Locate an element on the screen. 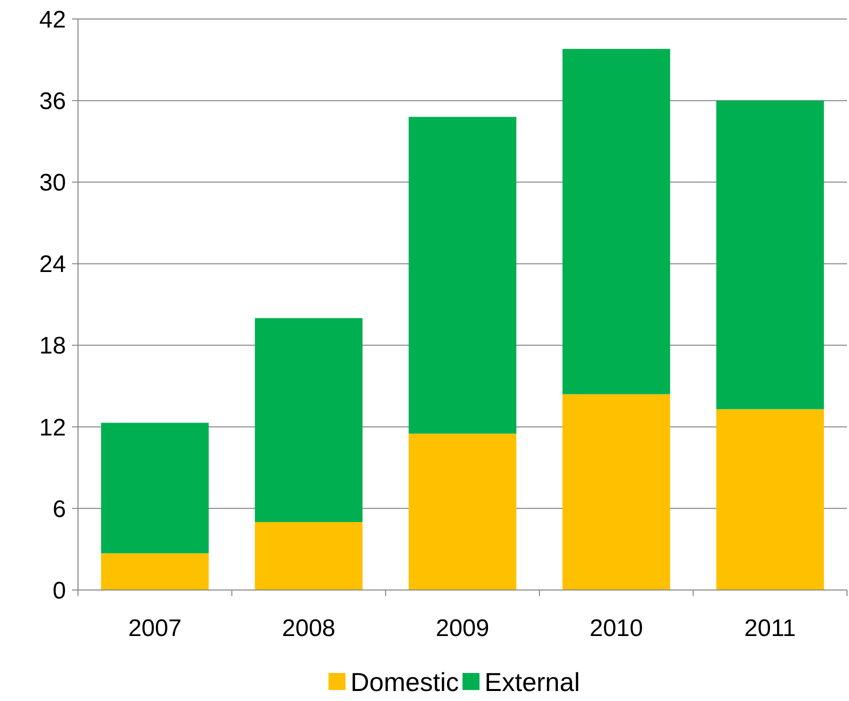 The image size is (849, 701). legend-label: Domestic is located at coordinates (404, 682).